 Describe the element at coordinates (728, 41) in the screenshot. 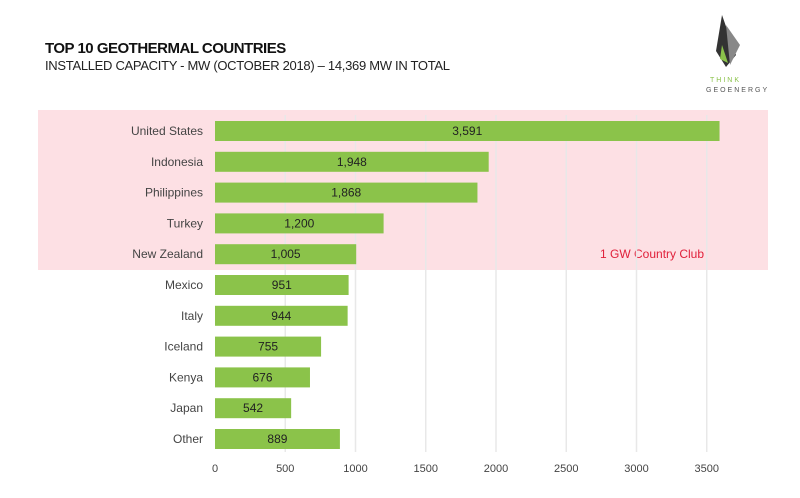

I see `flame-logo-icon` at that location.